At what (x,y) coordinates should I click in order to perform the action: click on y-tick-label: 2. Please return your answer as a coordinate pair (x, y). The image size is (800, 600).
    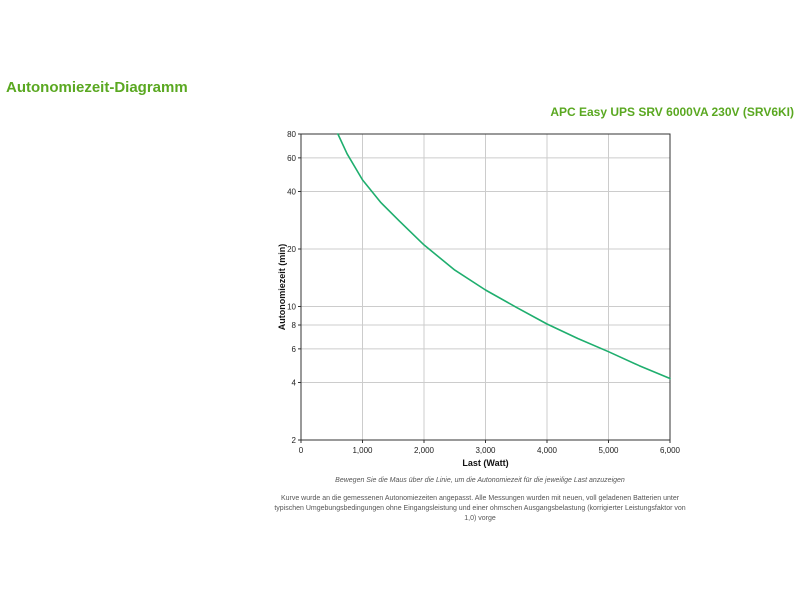
    Looking at the image, I should click on (294, 440).